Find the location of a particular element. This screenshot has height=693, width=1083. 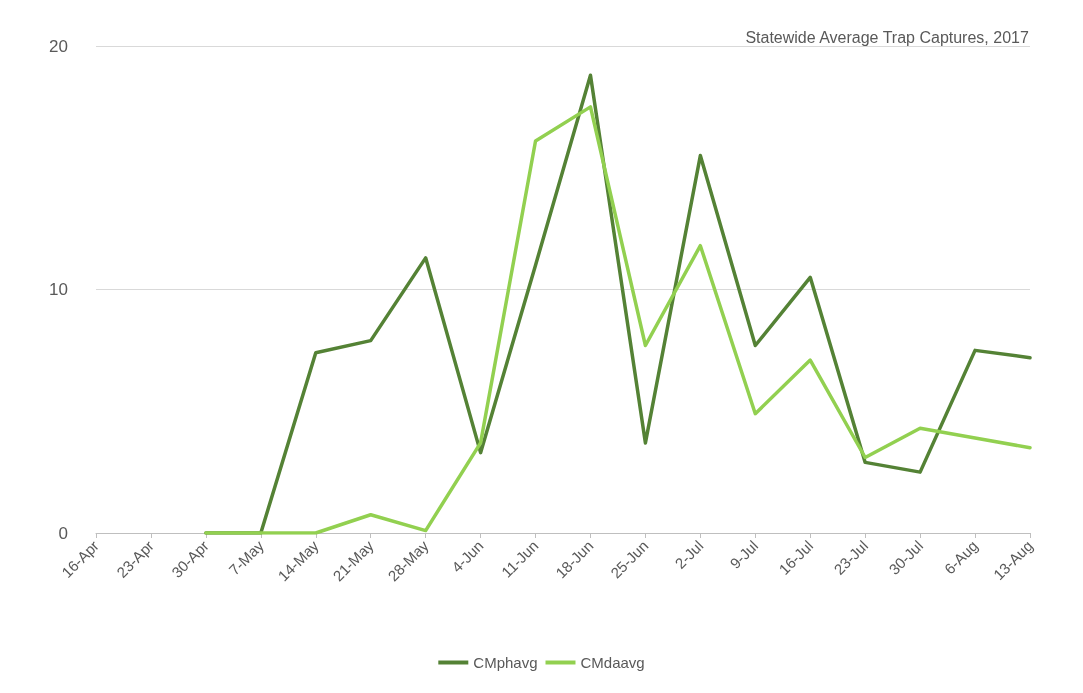

y-tick-label: 20 is located at coordinates (58, 46).